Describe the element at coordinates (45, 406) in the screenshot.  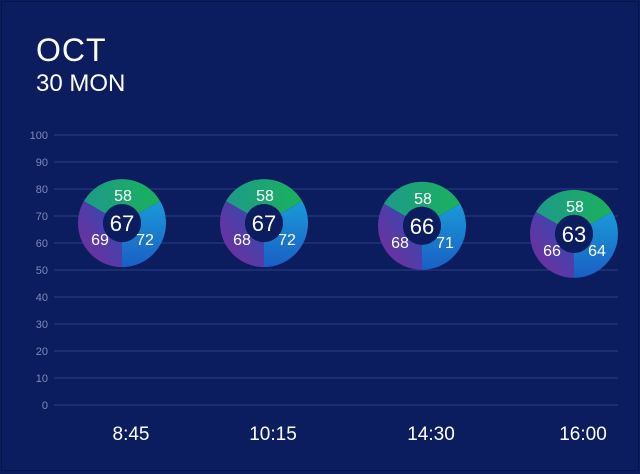
I see `y-tick-label: 0` at that location.